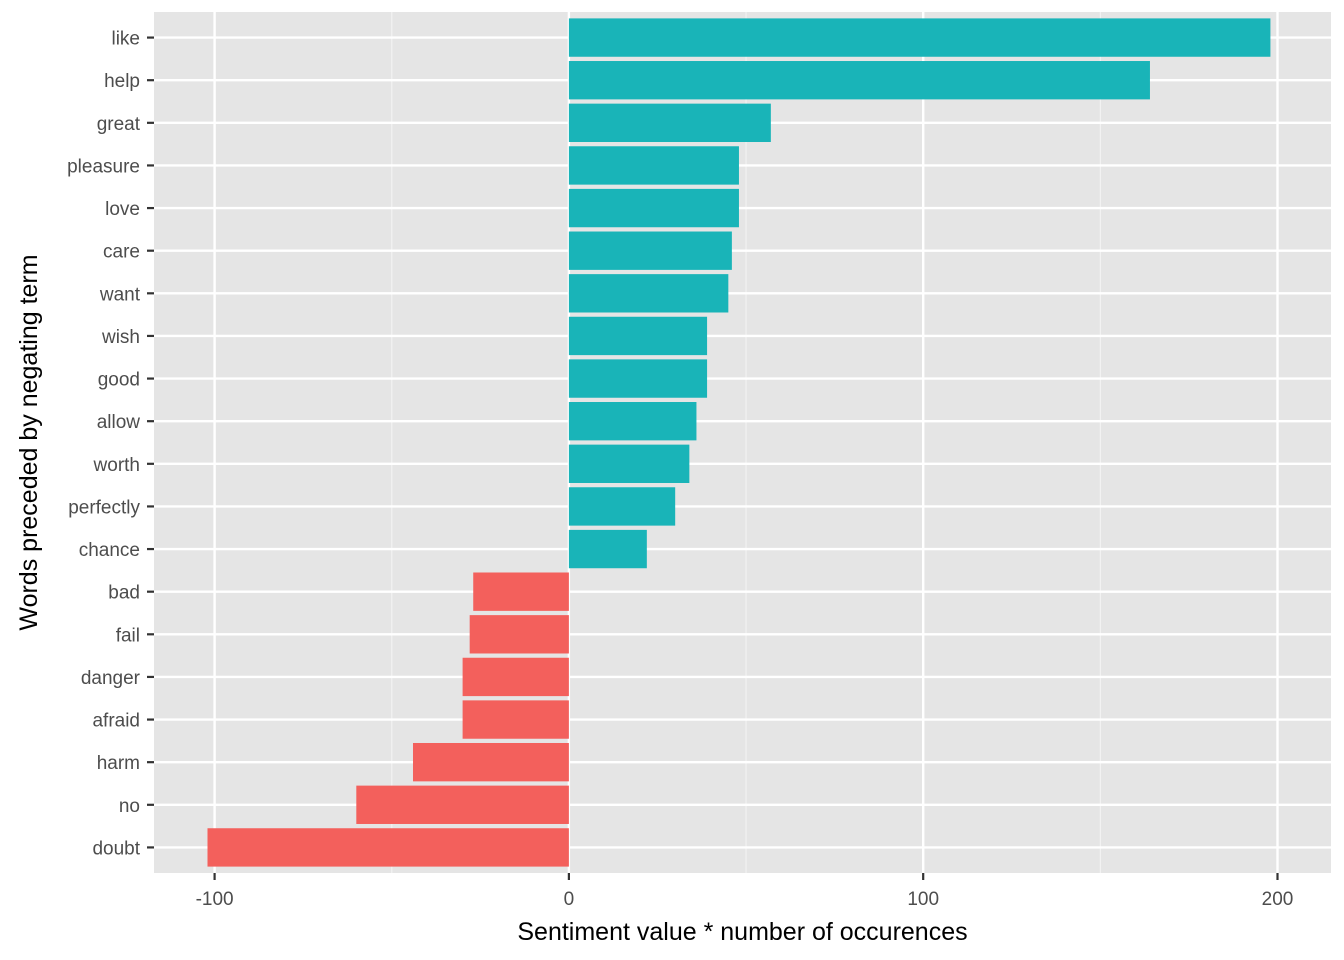 This screenshot has height=960, width=1344. I want to click on y-tick-label: help, so click(122, 81).